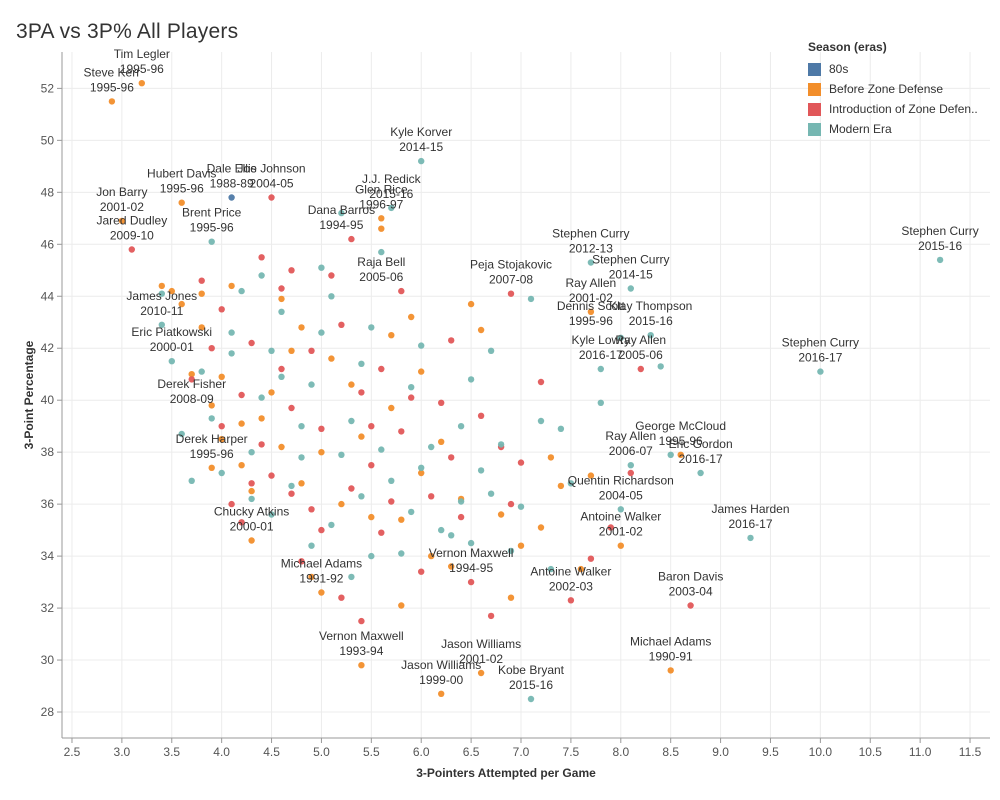 This screenshot has height=800, width=1000. I want to click on legend-item-introduction-of-zone-defense: Introduction of Zone Defen.., so click(893, 109).